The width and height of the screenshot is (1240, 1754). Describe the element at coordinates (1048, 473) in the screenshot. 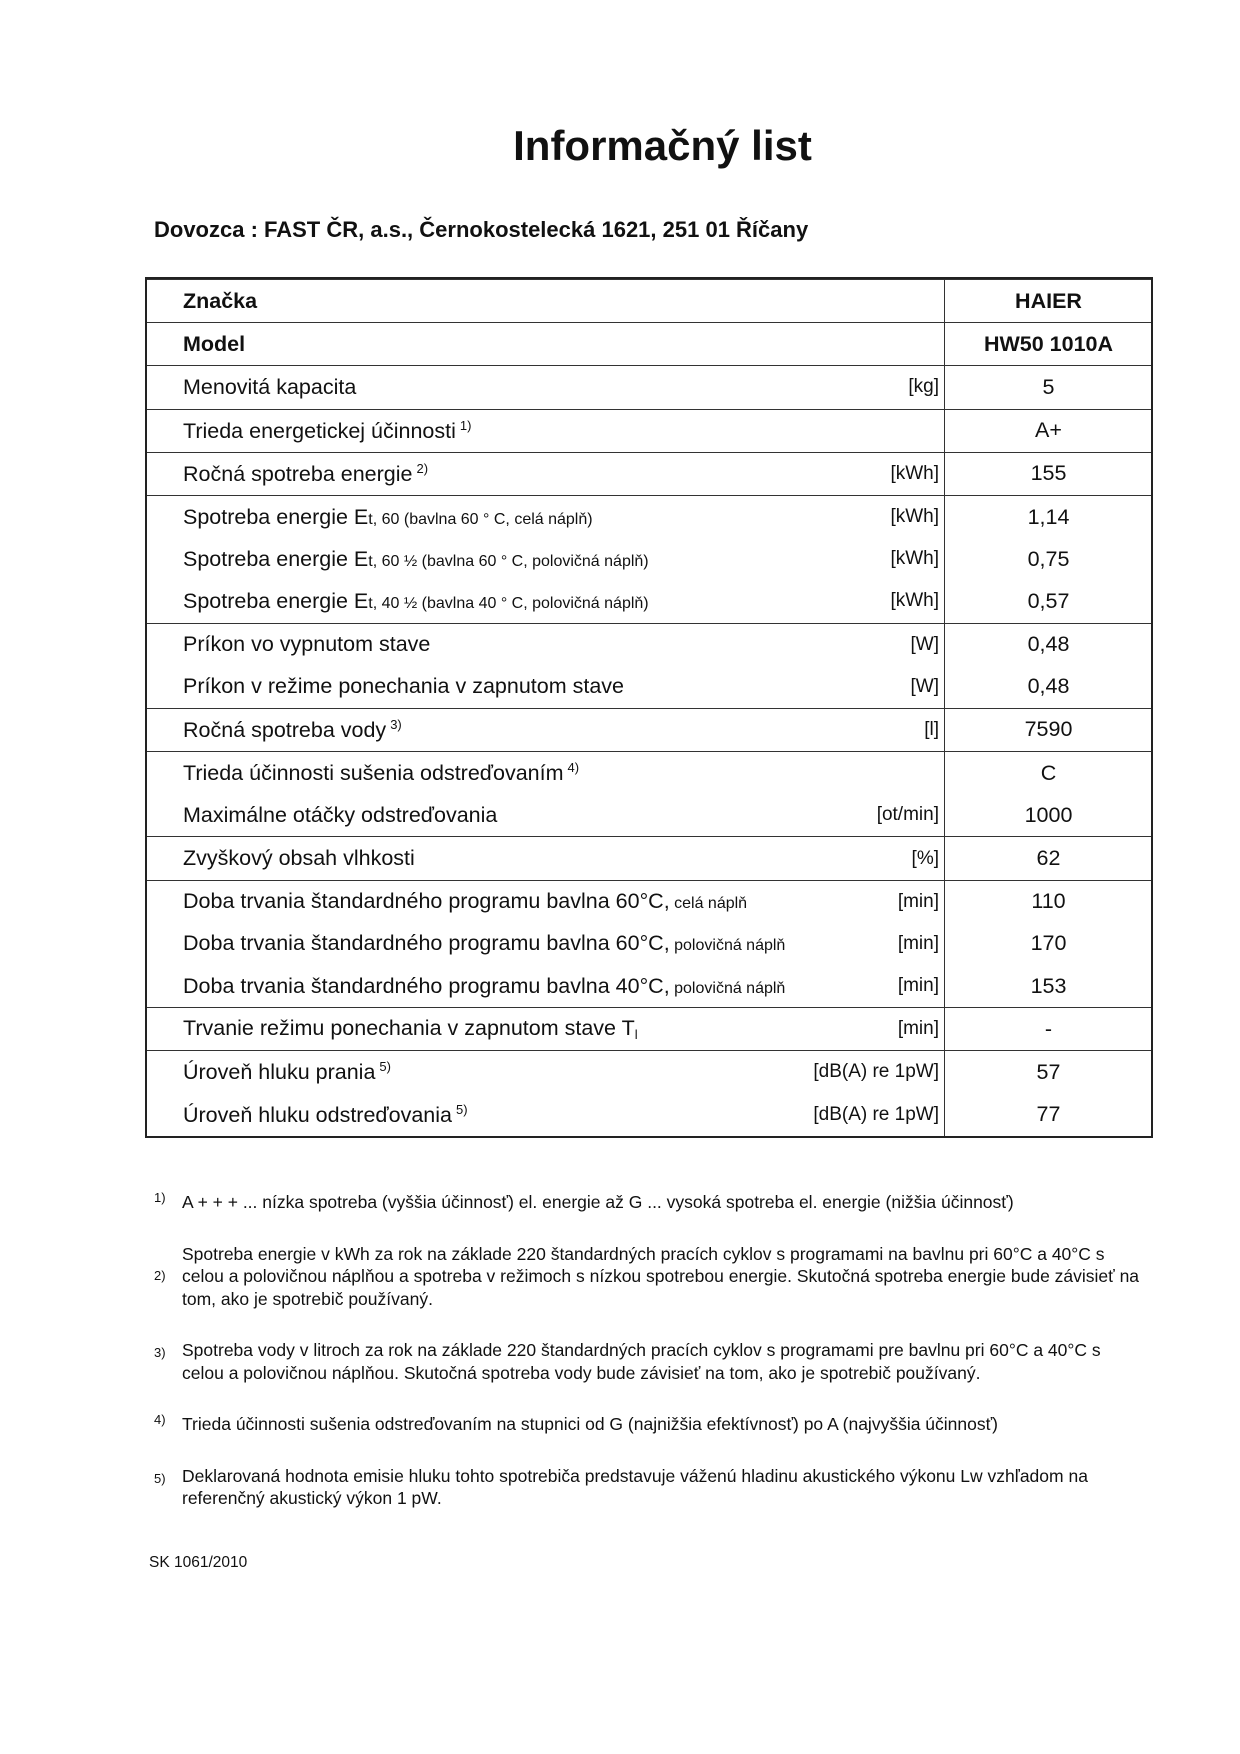

I see `row-value: 155` at that location.